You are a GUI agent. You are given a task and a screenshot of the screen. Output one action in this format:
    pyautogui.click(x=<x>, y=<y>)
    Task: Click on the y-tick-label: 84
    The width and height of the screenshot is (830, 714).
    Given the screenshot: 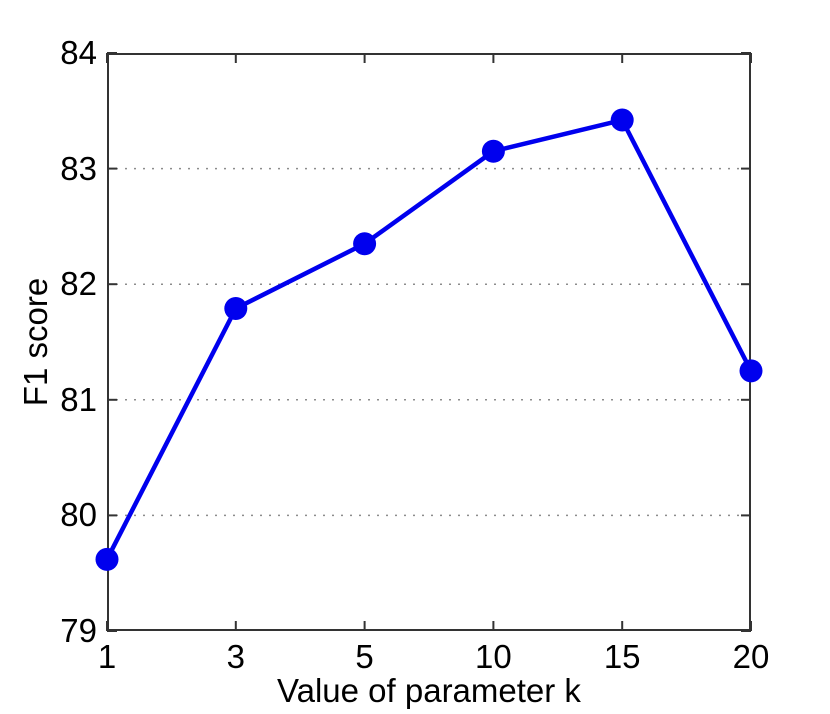 What is the action you would take?
    pyautogui.click(x=78, y=52)
    